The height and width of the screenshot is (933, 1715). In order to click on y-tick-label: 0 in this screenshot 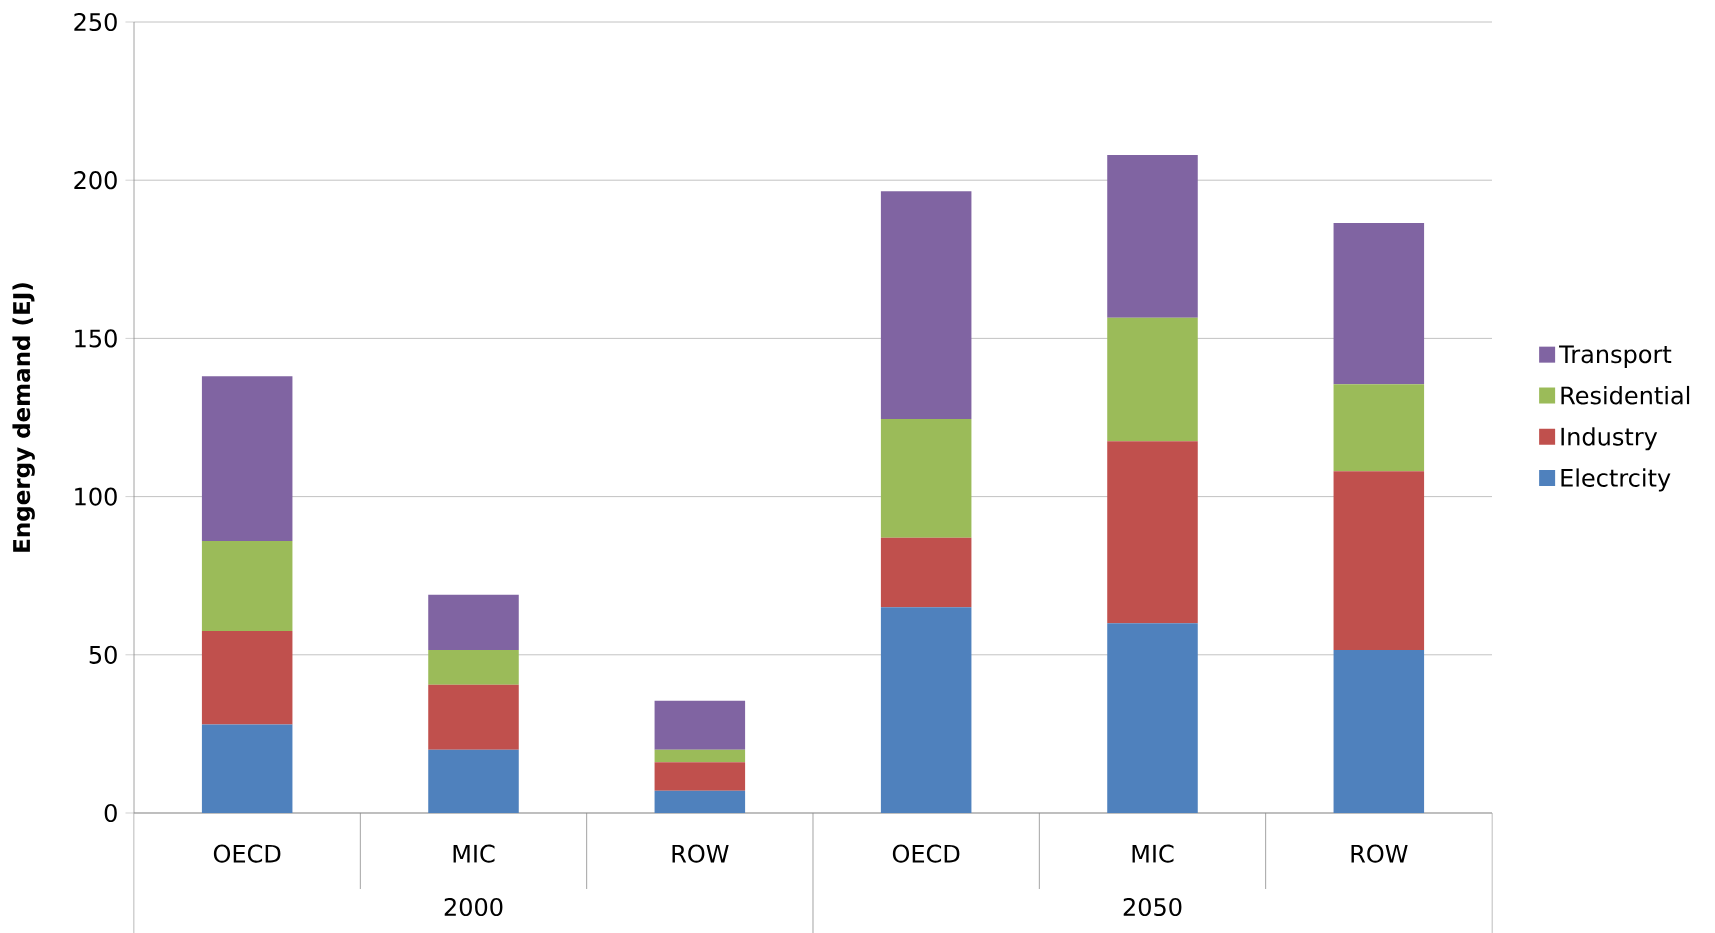, I will do `click(110, 812)`.